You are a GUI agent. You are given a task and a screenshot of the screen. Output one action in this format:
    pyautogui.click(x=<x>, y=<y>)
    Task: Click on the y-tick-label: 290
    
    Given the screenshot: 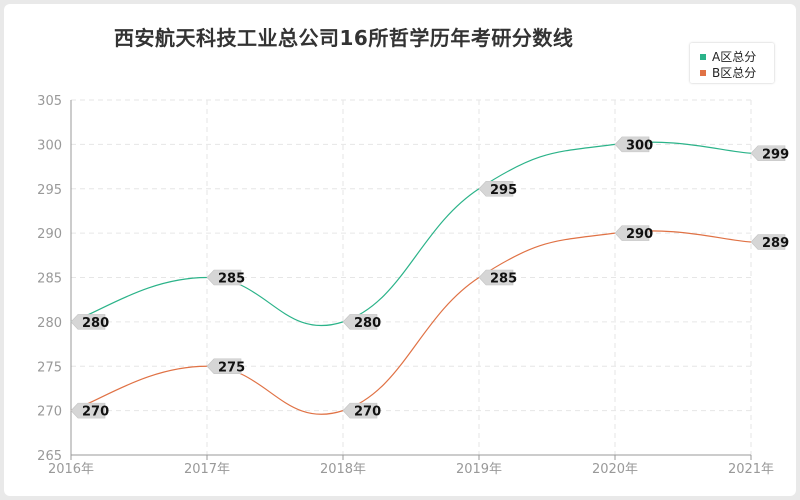 What is the action you would take?
    pyautogui.click(x=49, y=234)
    